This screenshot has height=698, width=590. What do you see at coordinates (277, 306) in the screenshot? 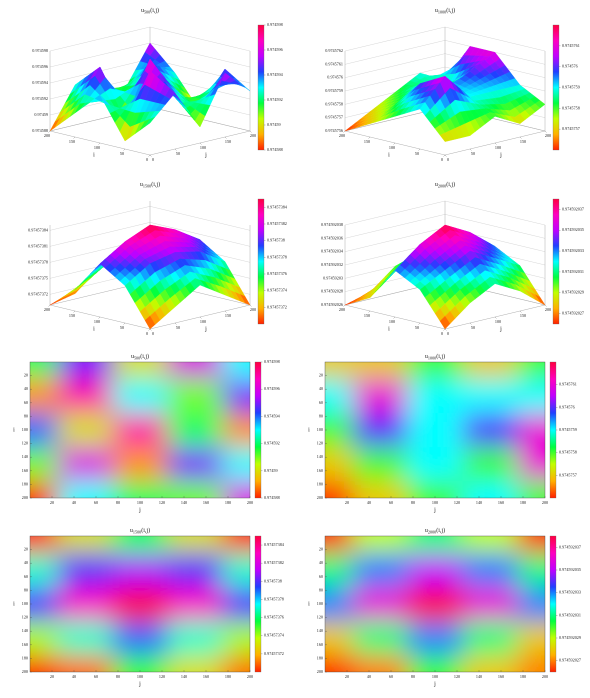
I see `colorbar-tick-label: 0.97457372` at bounding box center [277, 306].